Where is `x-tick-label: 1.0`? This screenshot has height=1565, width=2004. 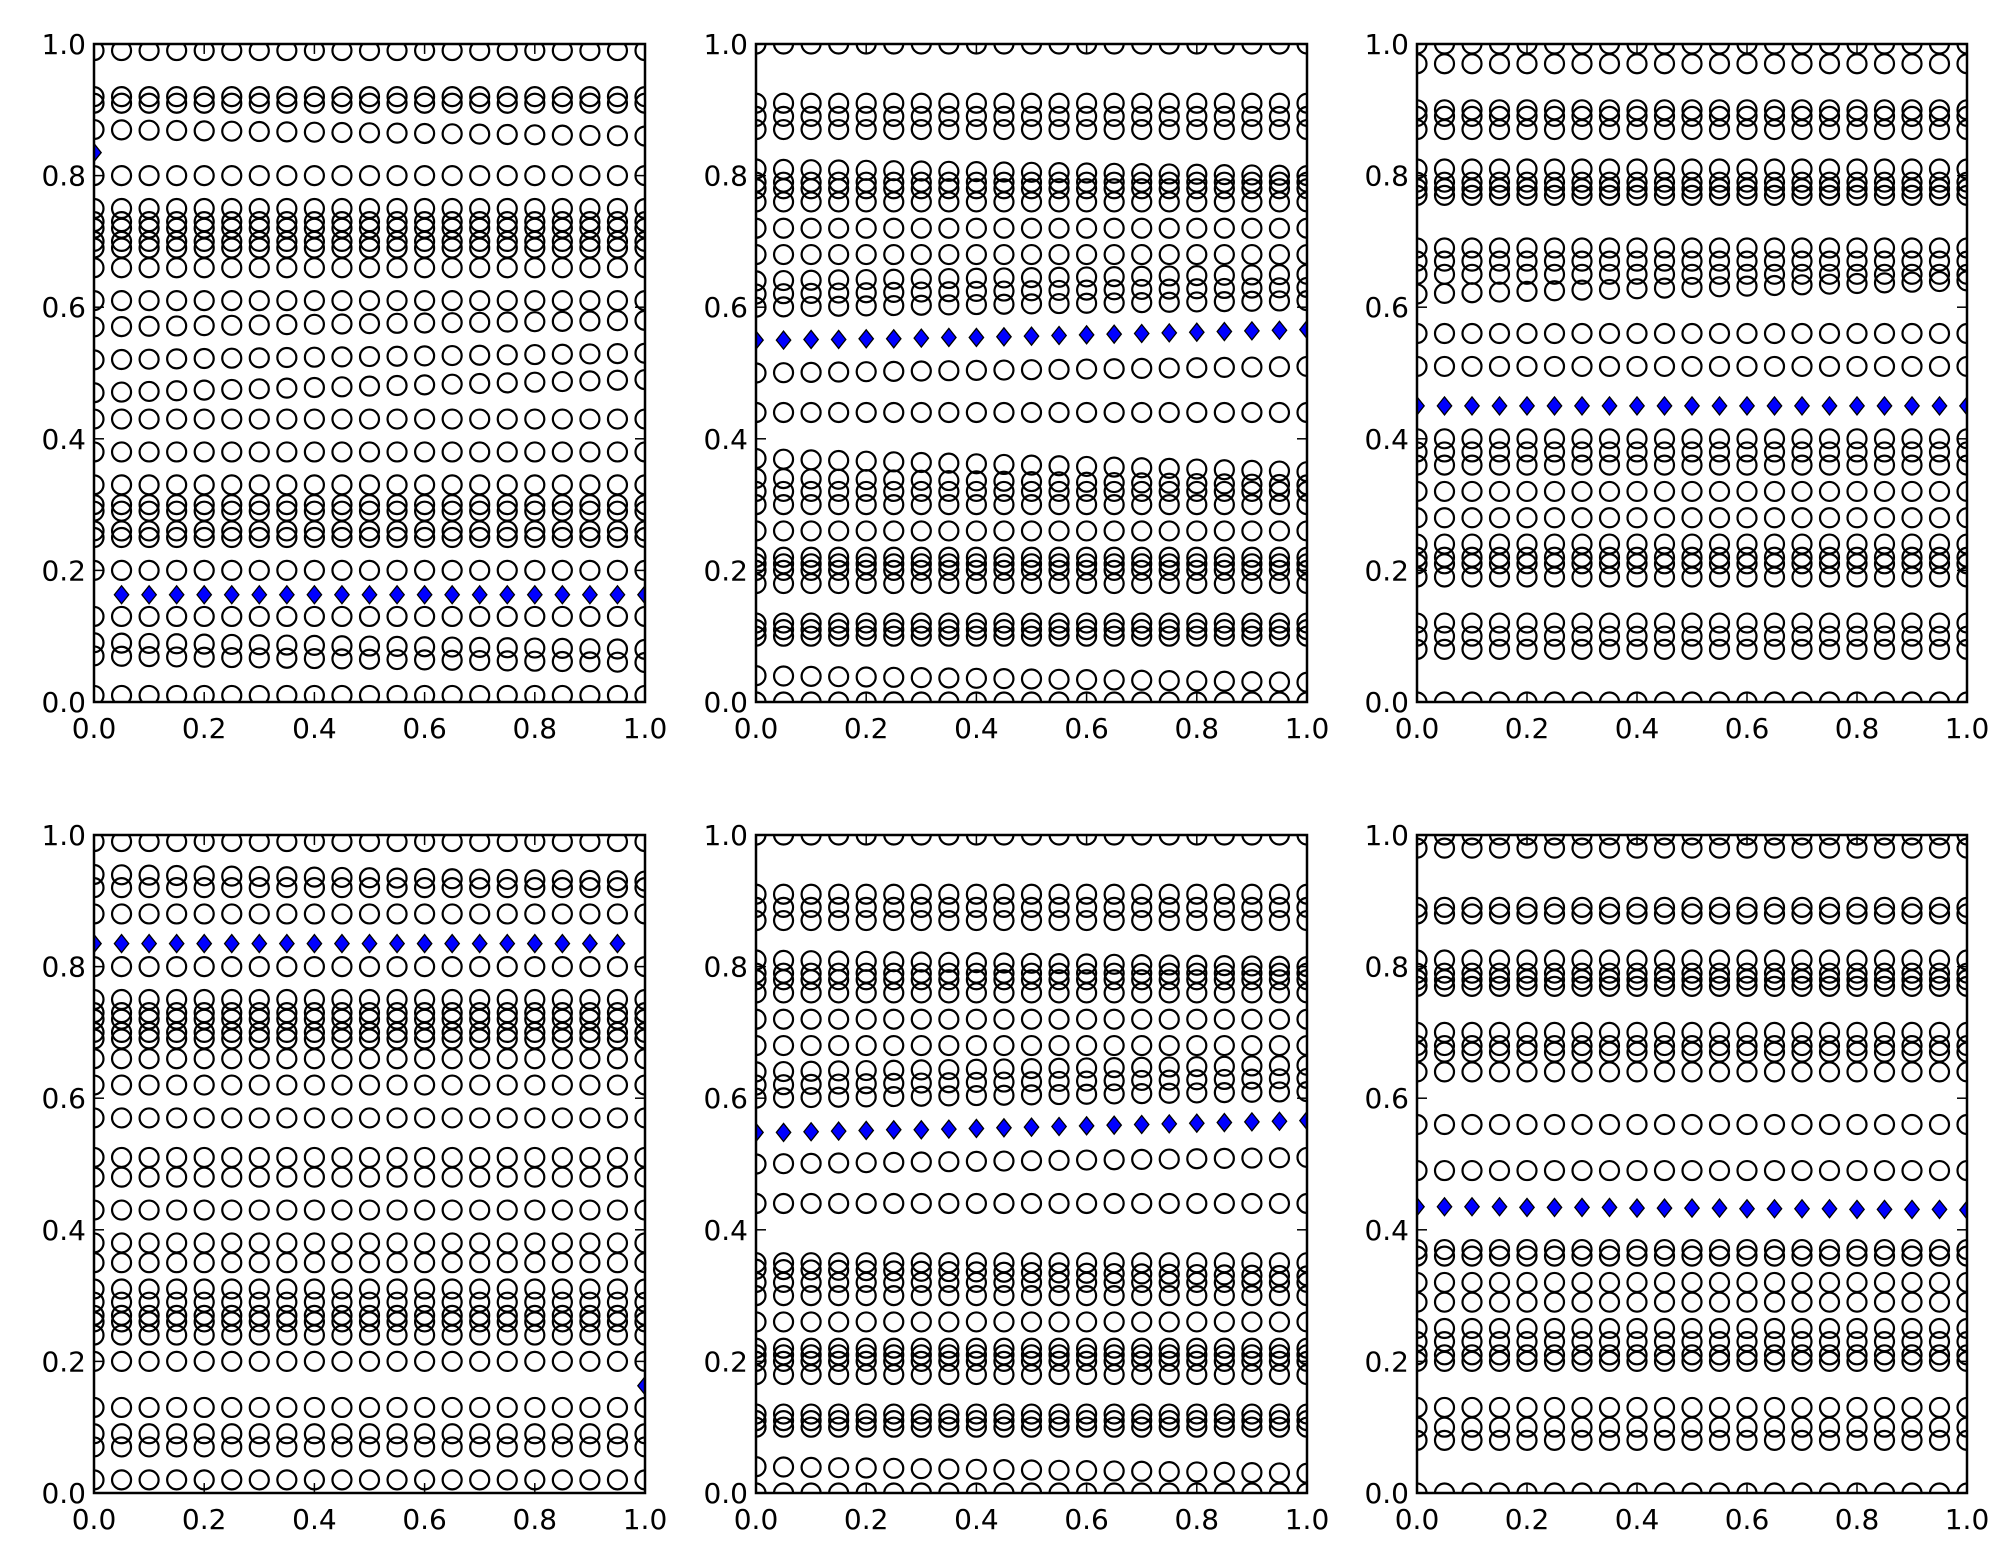 x-tick-label: 1.0 is located at coordinates (645, 728).